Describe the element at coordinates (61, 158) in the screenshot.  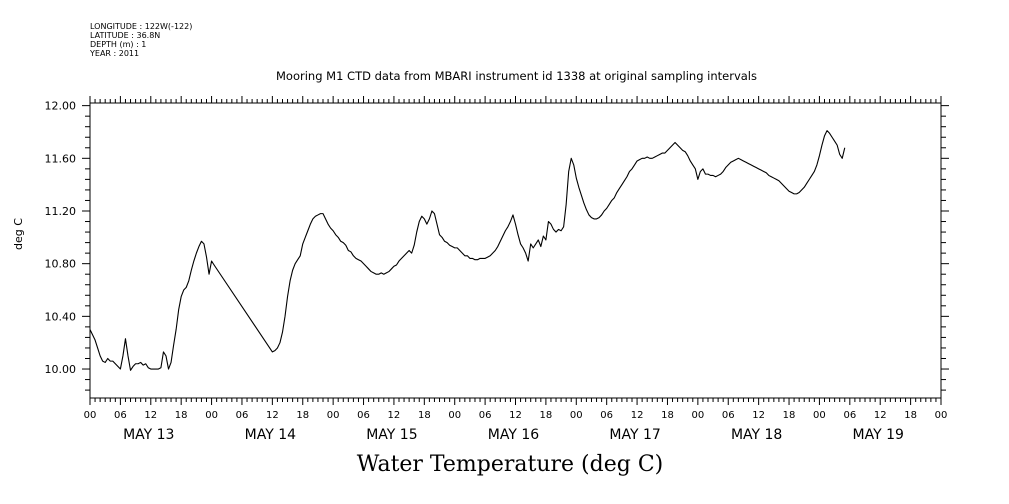
I see `y-tick-label: 11.60` at that location.